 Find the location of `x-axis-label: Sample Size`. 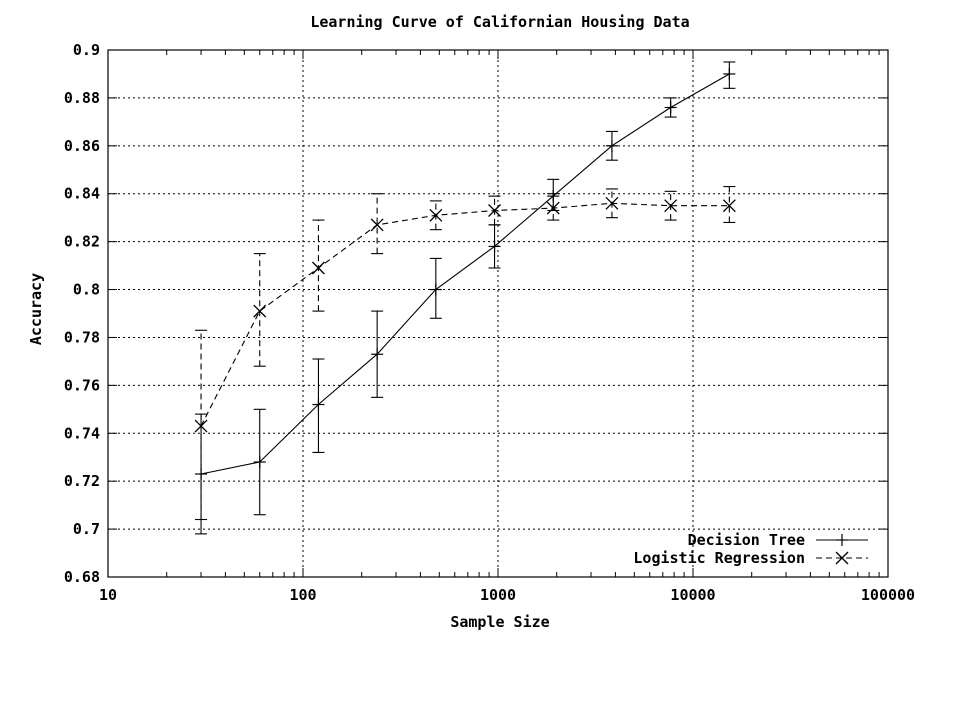

x-axis-label: Sample Size is located at coordinates (499, 622).